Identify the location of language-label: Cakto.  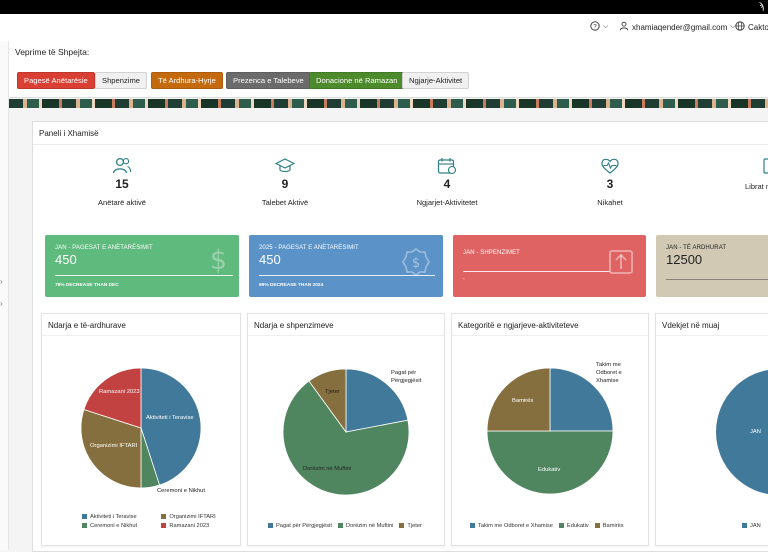
(758, 27).